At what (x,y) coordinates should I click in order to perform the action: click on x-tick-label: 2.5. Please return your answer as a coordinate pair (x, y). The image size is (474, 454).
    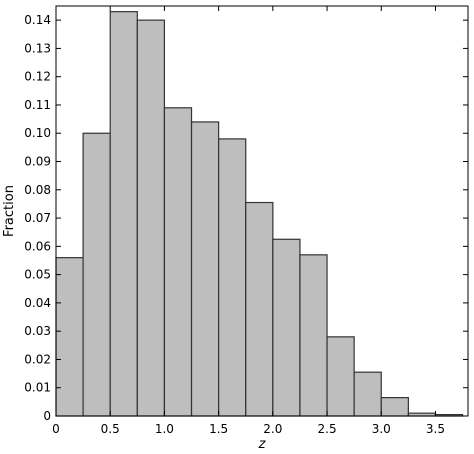
    Looking at the image, I should click on (327, 429).